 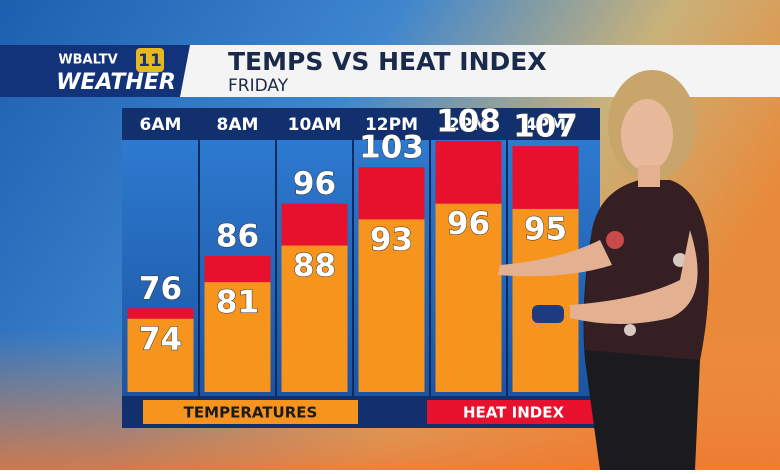 What do you see at coordinates (387, 61) in the screenshot?
I see `chart-title: TEMPS VS HEAT INDEX` at bounding box center [387, 61].